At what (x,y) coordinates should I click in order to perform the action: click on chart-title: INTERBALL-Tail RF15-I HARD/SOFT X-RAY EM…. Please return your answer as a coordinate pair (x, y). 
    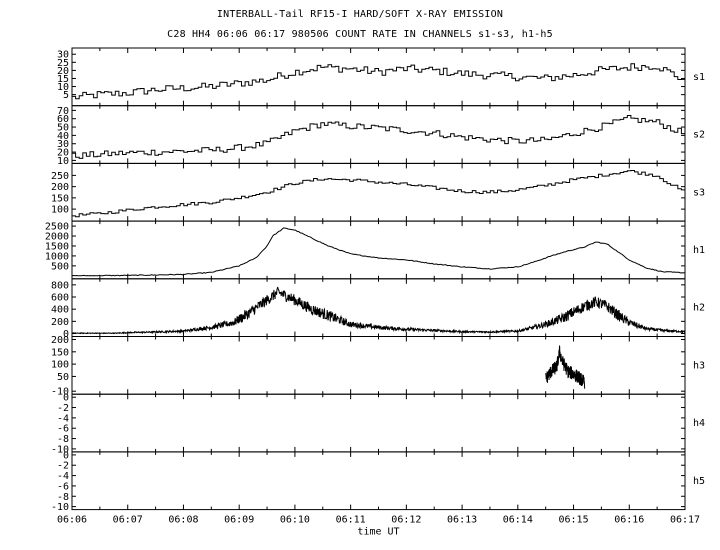
    Looking at the image, I should click on (360, 14).